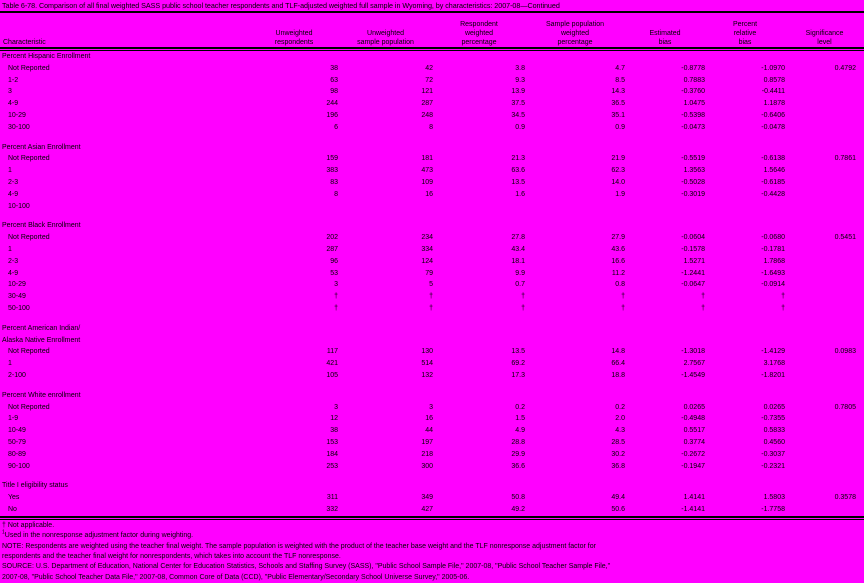 This screenshot has height=583, width=864. What do you see at coordinates (432, 148) in the screenshot?
I see `section-header-row: Percent Asian Enrollment` at bounding box center [432, 148].